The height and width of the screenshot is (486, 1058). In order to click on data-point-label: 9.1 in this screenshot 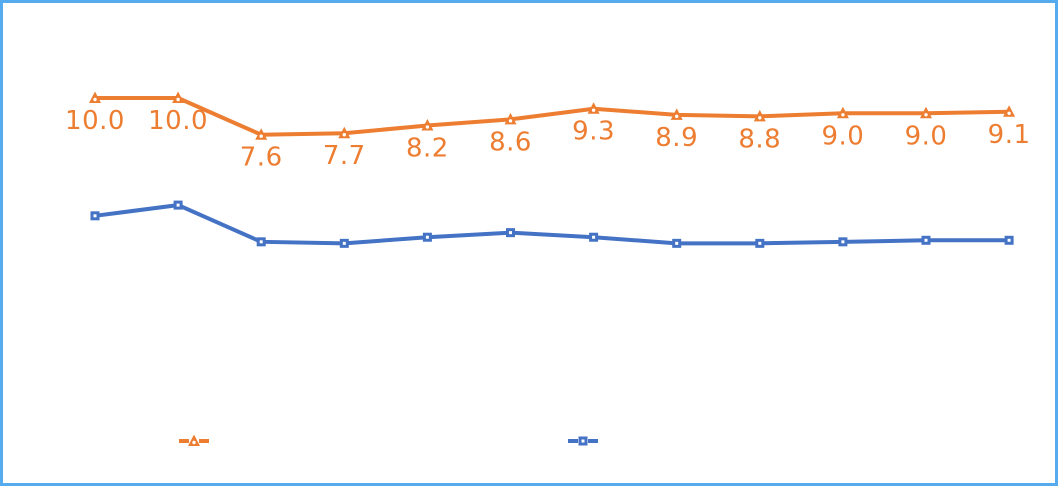, I will do `click(1009, 135)`.